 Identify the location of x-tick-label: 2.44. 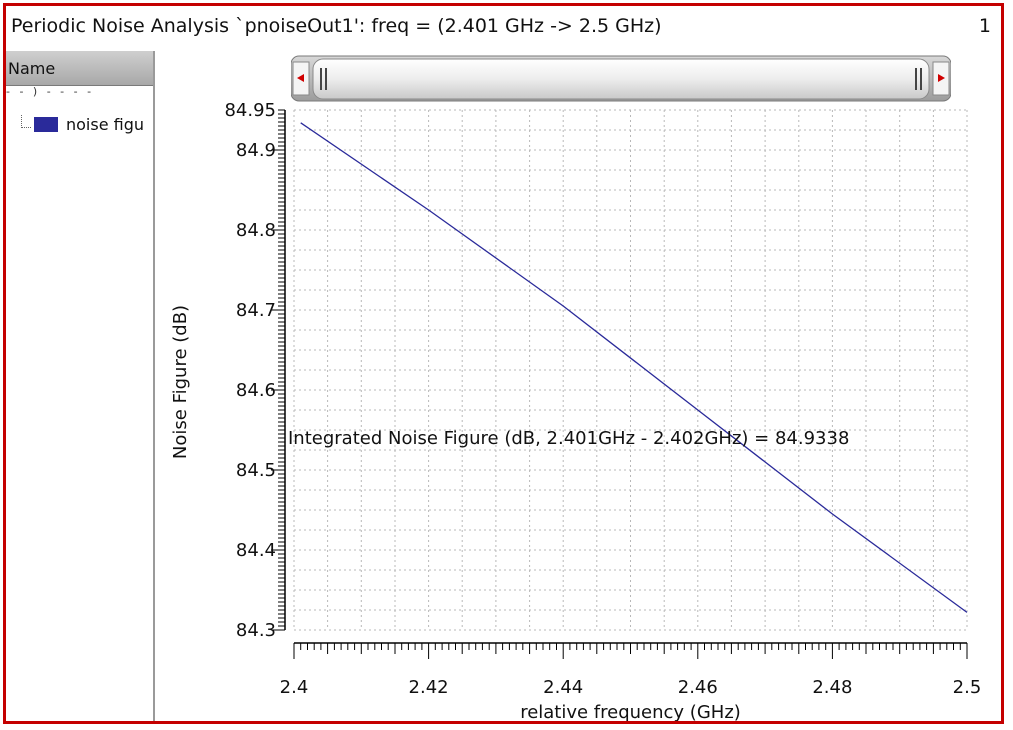
(563, 687).